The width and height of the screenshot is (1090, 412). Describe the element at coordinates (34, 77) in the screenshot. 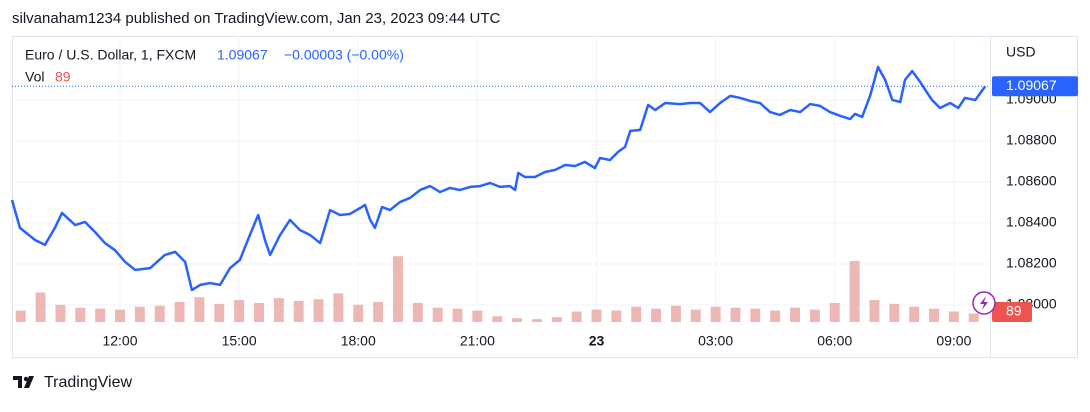

I see `volume-name: Vol` at that location.